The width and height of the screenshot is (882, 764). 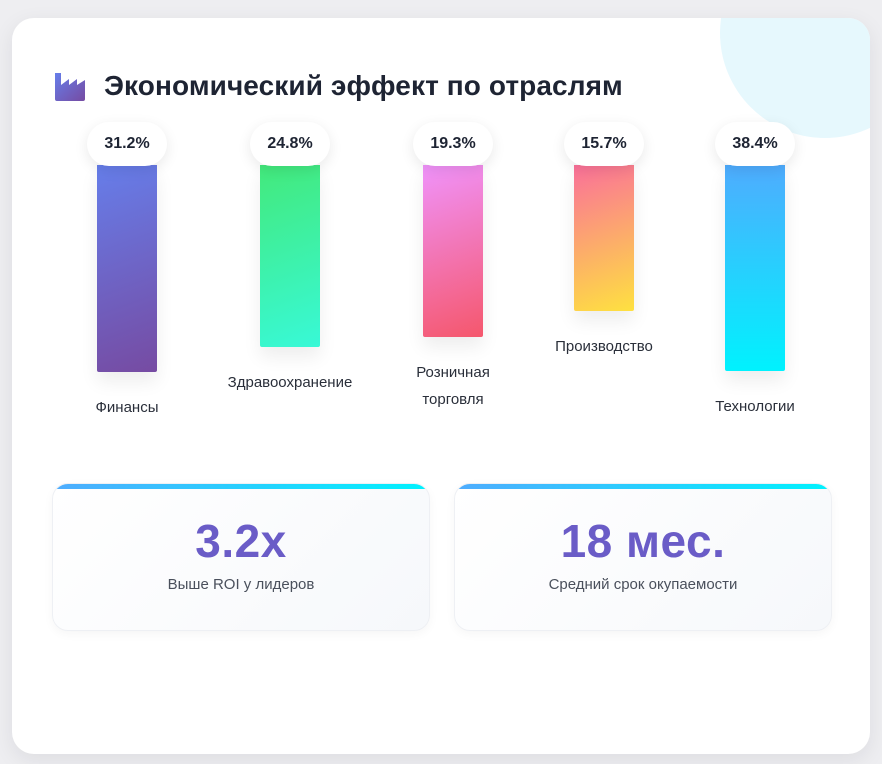 I want to click on stat-card-payback: 18 мес. Средний срок окупаемости, so click(x=643, y=557).